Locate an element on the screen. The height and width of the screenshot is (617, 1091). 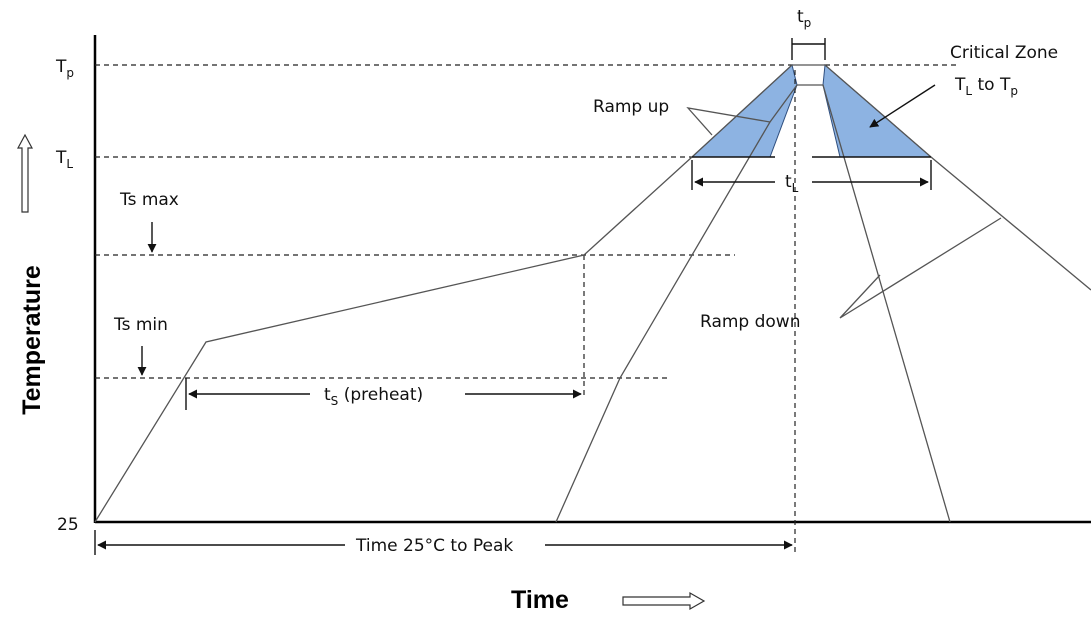
tp-top-label: tp is located at coordinates (804, 18).